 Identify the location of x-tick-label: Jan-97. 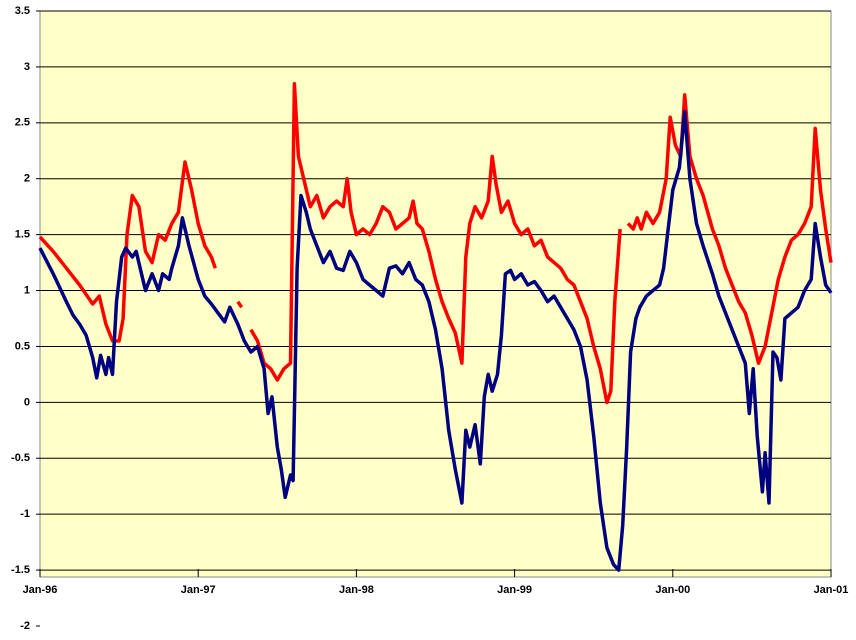
(198, 590).